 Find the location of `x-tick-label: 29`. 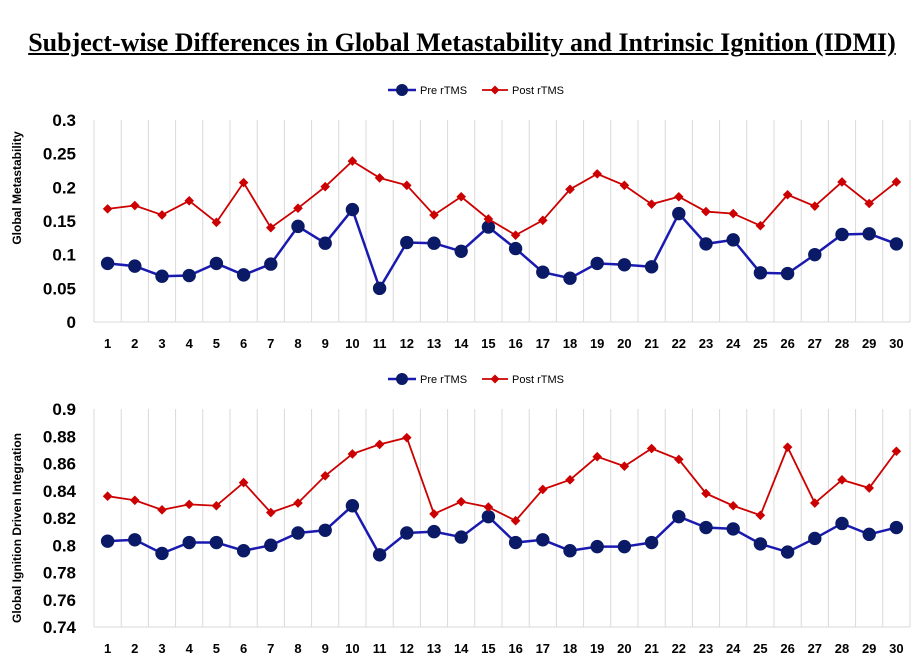

x-tick-label: 29 is located at coordinates (869, 648).